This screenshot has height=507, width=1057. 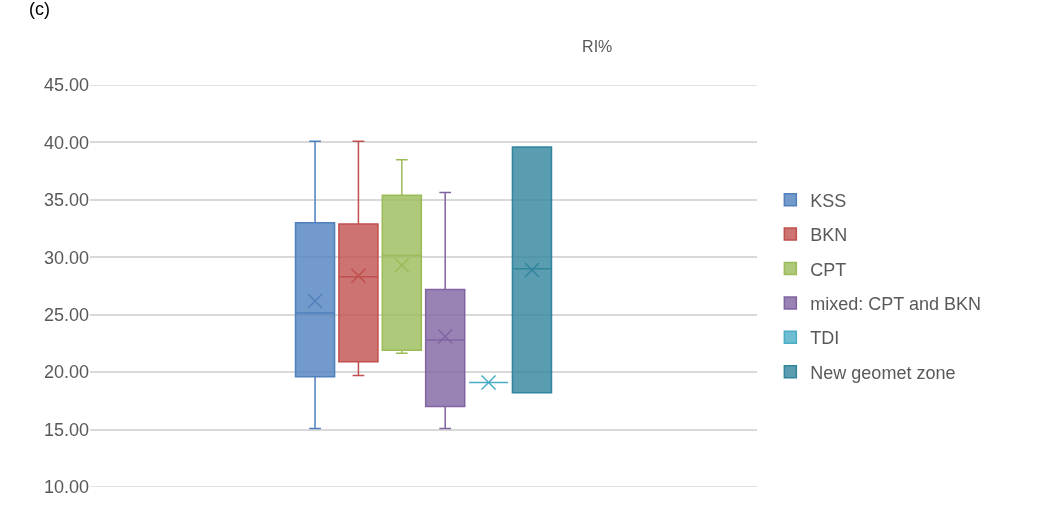 What do you see at coordinates (66, 429) in the screenshot?
I see `y-tick-label: 15.00` at bounding box center [66, 429].